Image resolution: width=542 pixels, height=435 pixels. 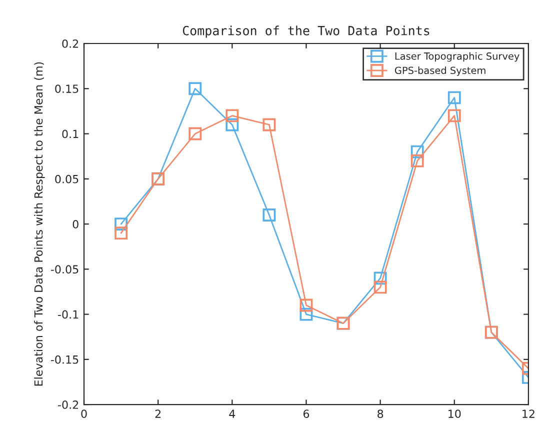 I want to click on y-tick-label: 0, so click(x=75, y=224).